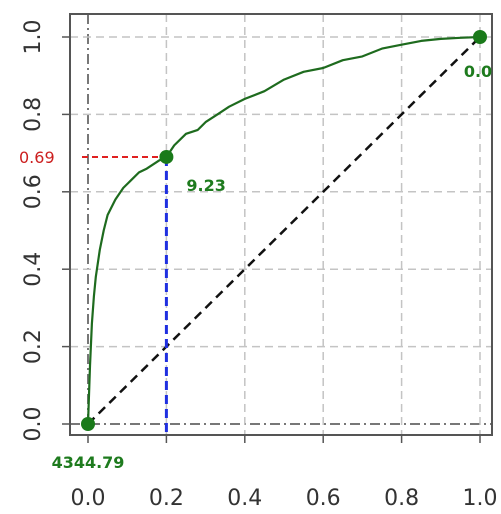 Image resolution: width=501 pixels, height=514 pixels. What do you see at coordinates (33, 37) in the screenshot?
I see `y-tick-label: 1.0` at bounding box center [33, 37].